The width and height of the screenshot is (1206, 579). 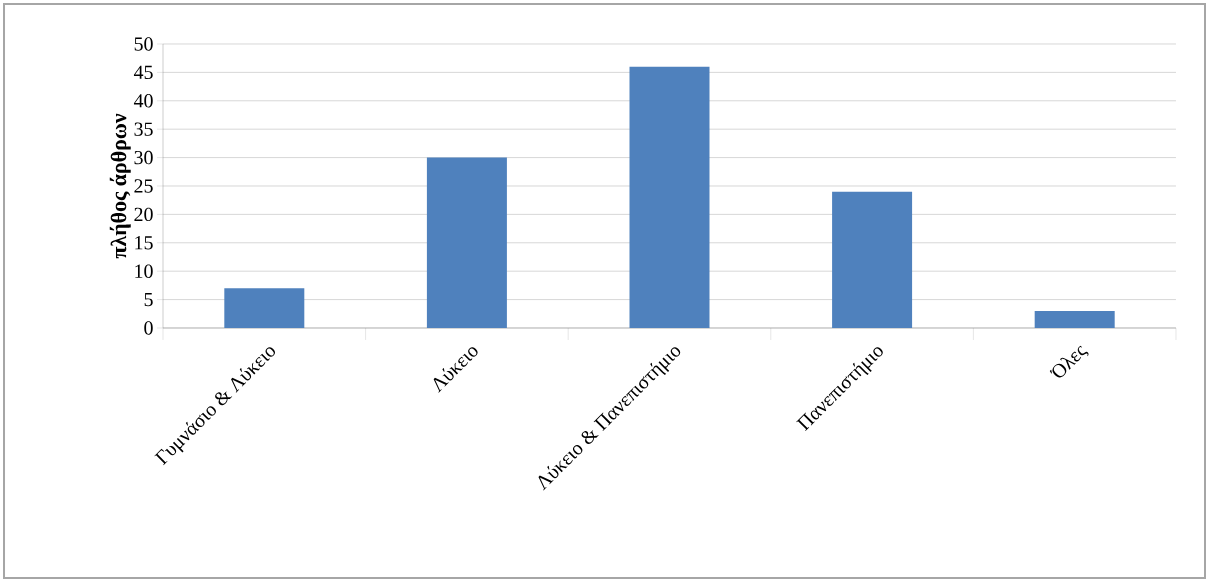 I want to click on y-tick-label: 10, so click(x=144, y=271).